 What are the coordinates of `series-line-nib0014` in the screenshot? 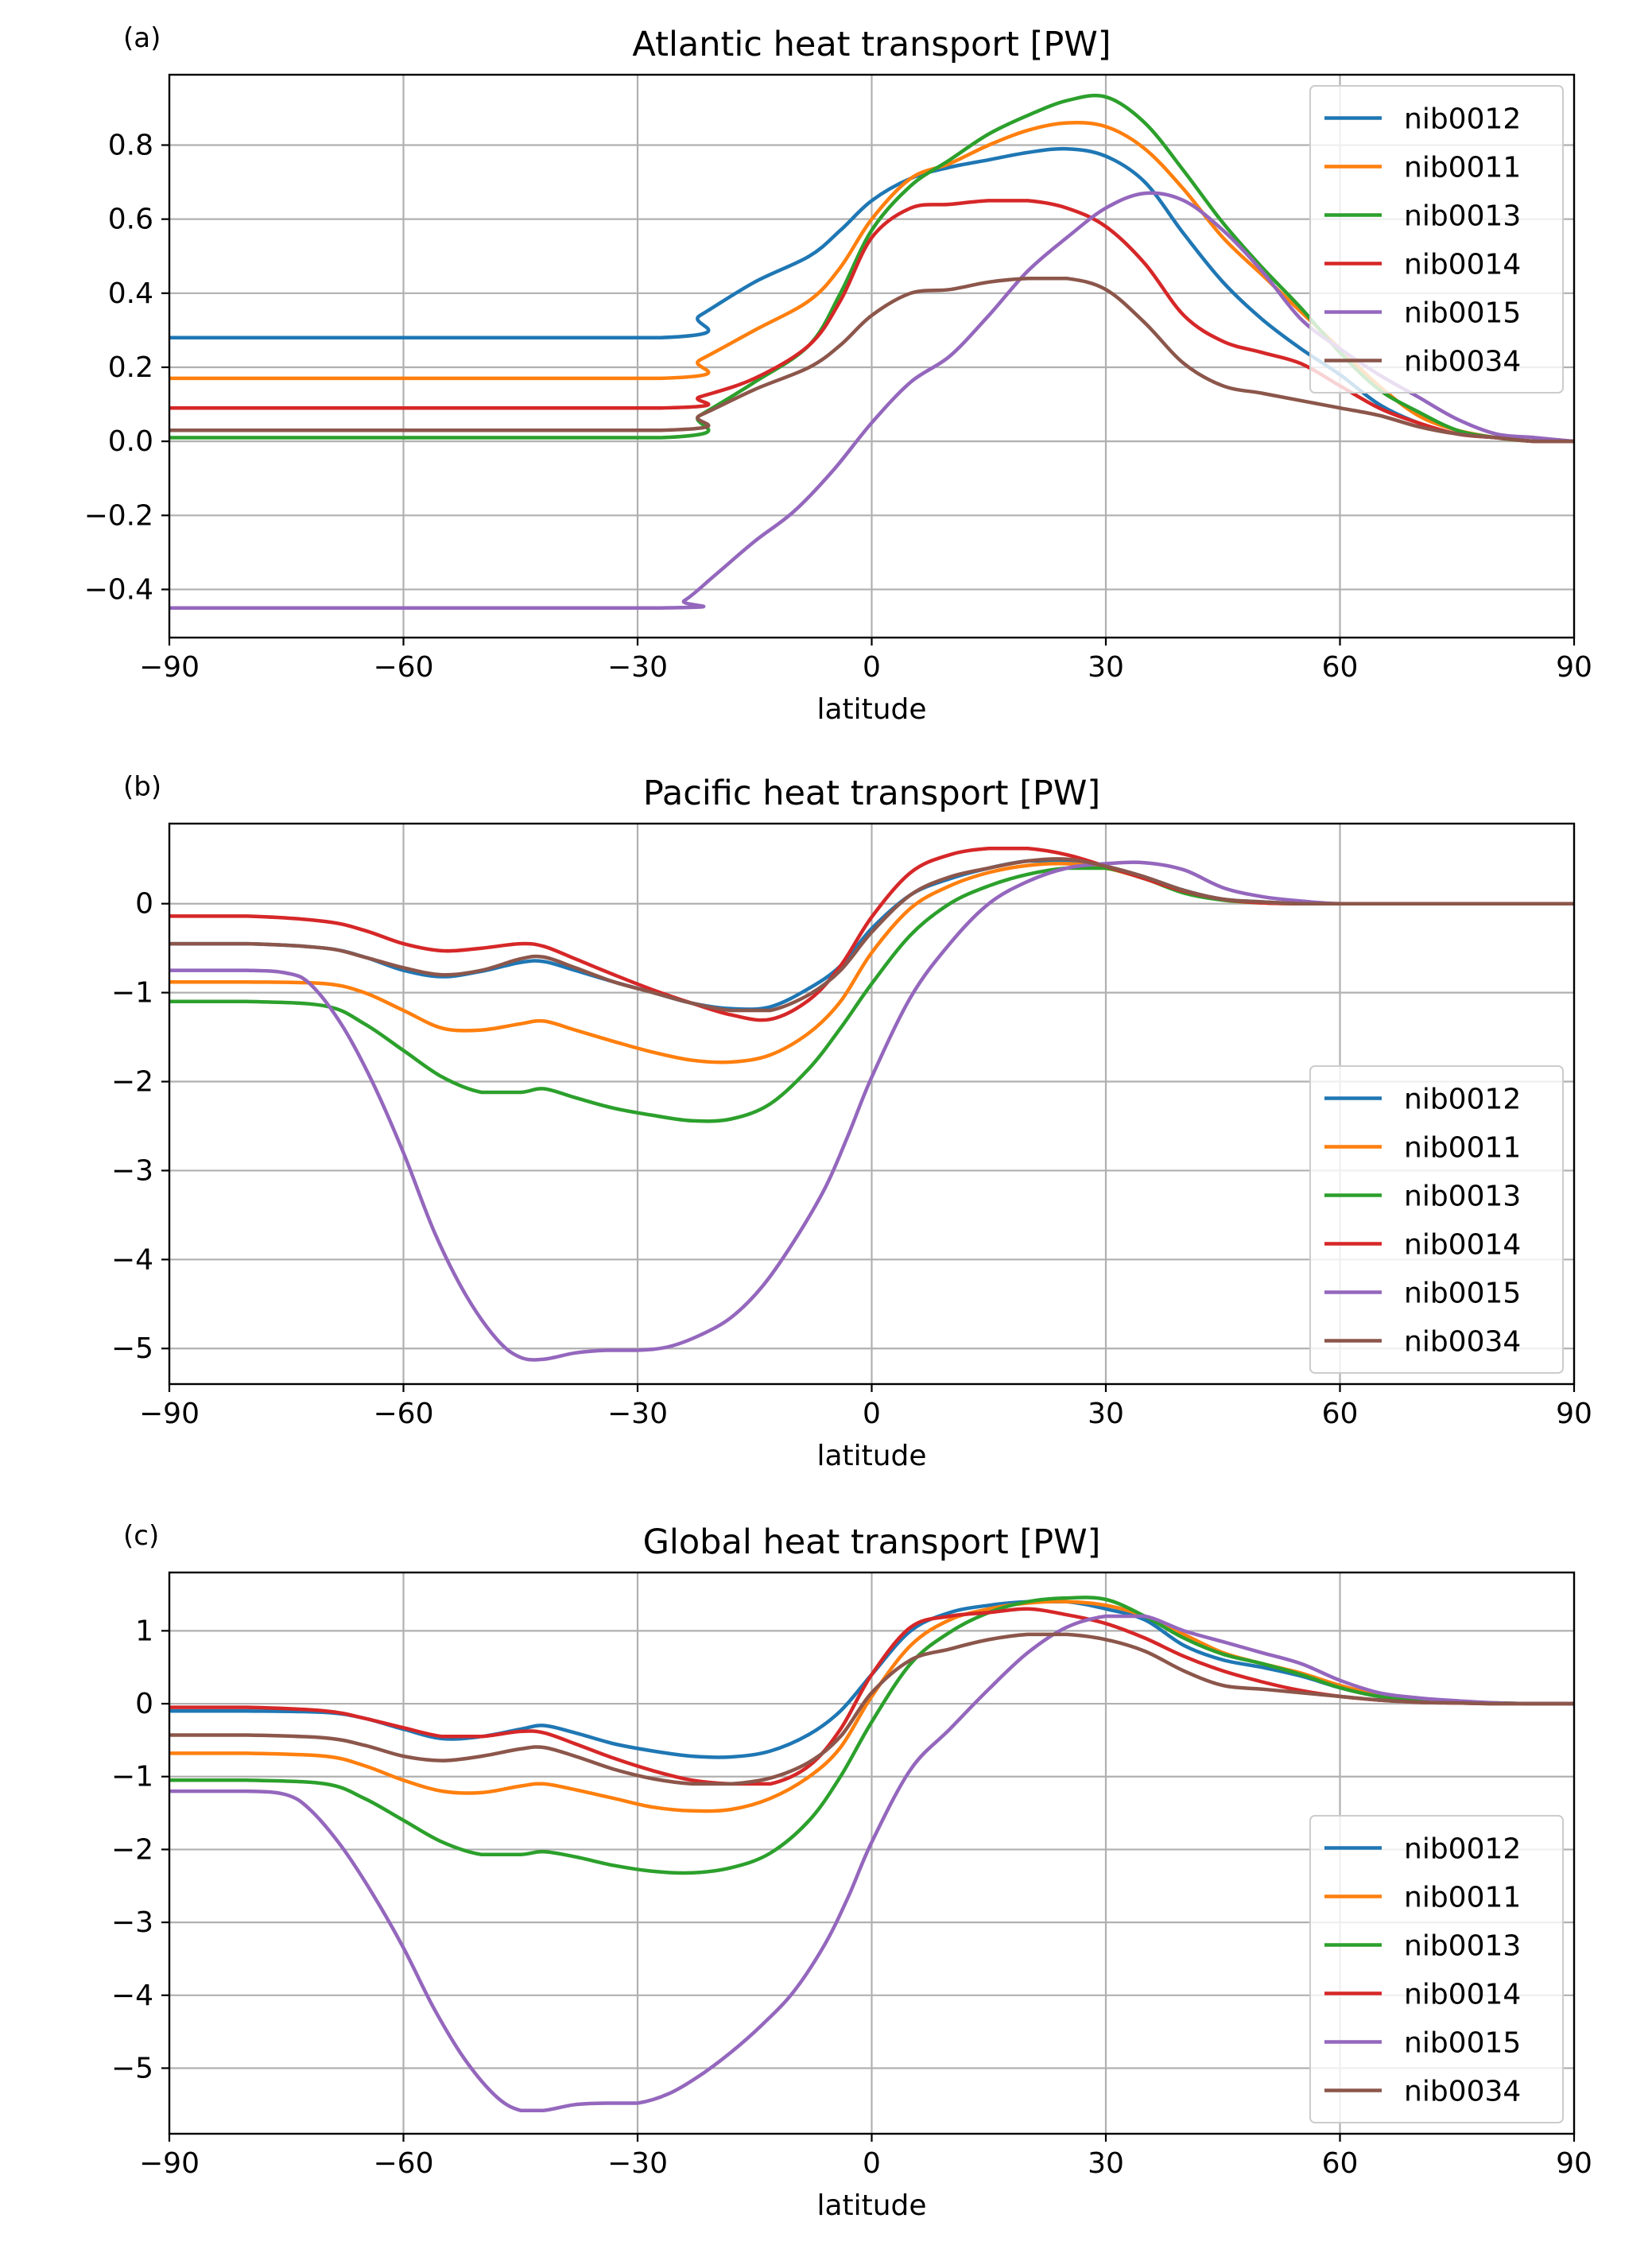 It's located at (871, 321).